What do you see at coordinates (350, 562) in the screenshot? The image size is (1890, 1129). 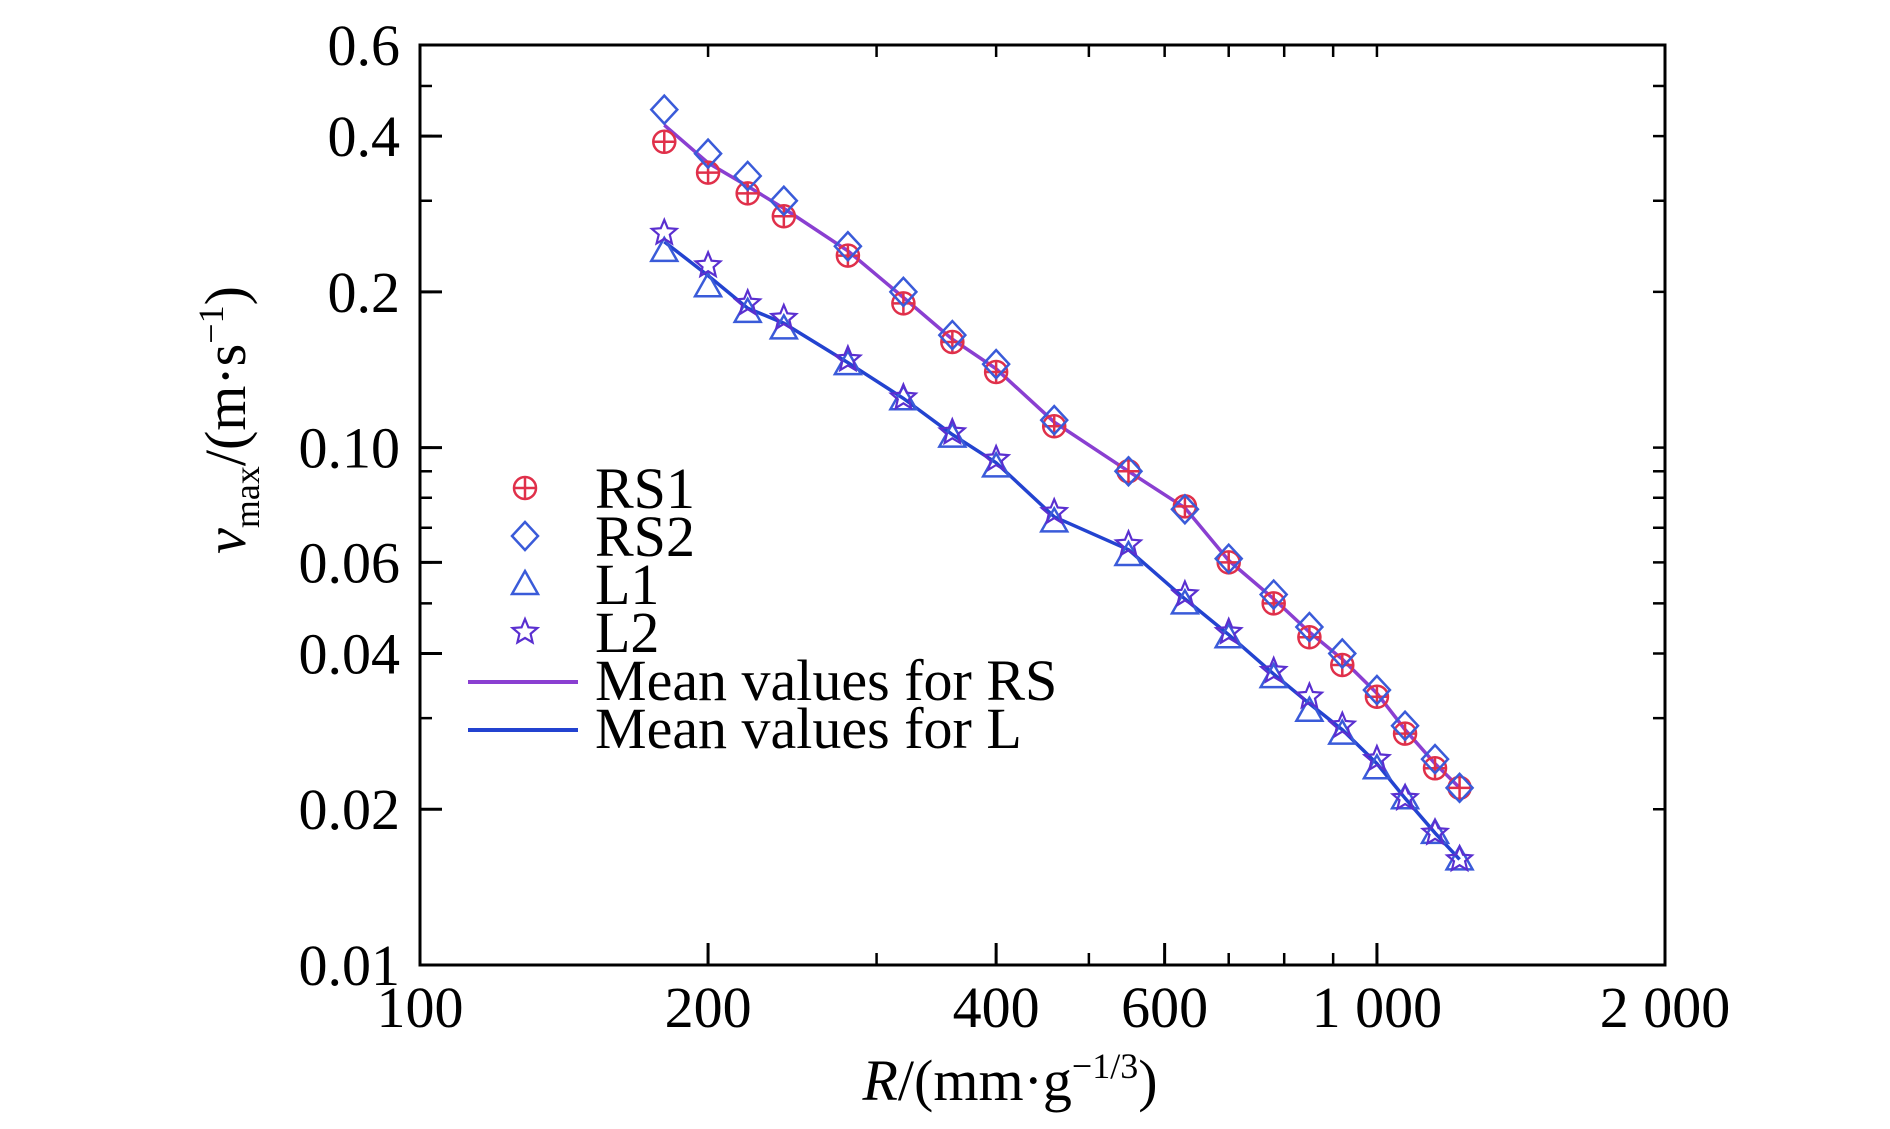 I see `y-tick-label: 0.06` at bounding box center [350, 562].